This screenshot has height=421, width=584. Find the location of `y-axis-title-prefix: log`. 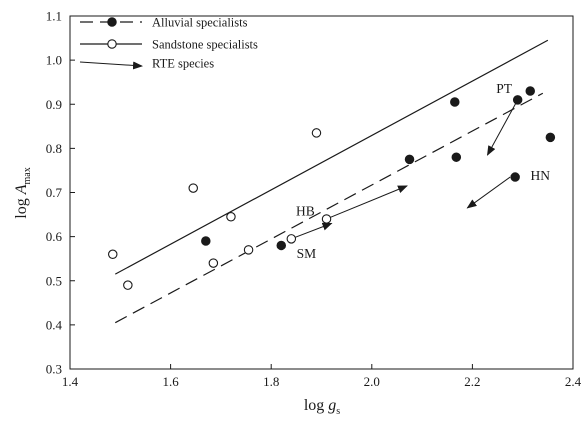

y-axis-title-prefix: log is located at coordinates (21, 206).